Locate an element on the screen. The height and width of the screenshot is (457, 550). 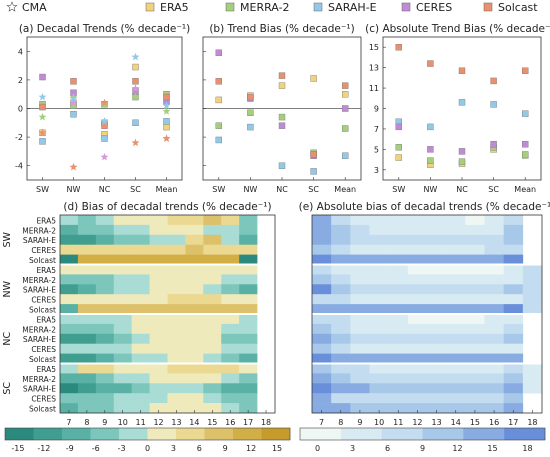
y-tick-label: 2 is located at coordinates (20, 80).